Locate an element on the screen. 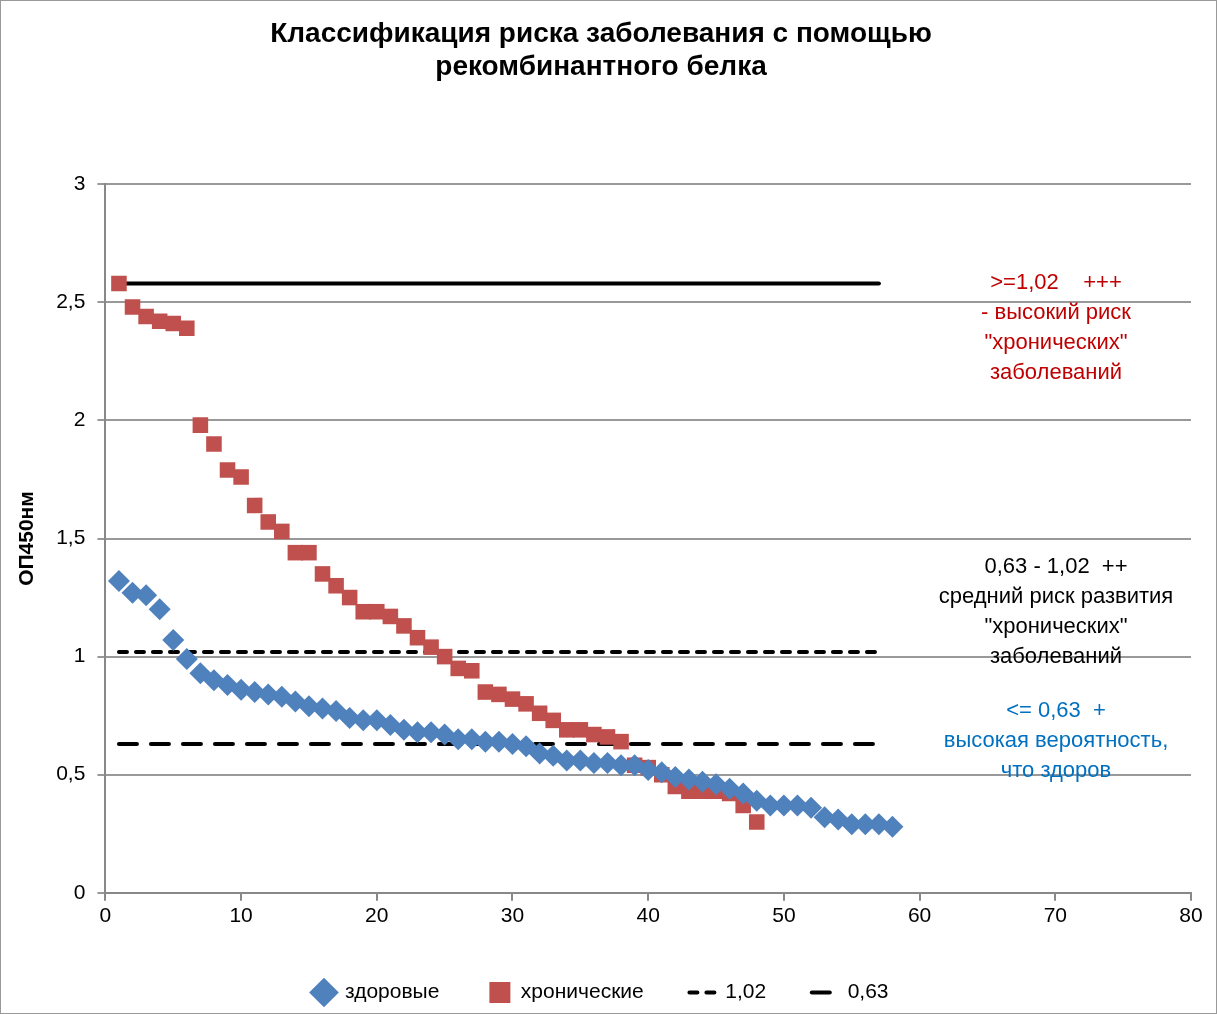 The height and width of the screenshot is (1014, 1217). x-tick-label: 40 is located at coordinates (648, 915).